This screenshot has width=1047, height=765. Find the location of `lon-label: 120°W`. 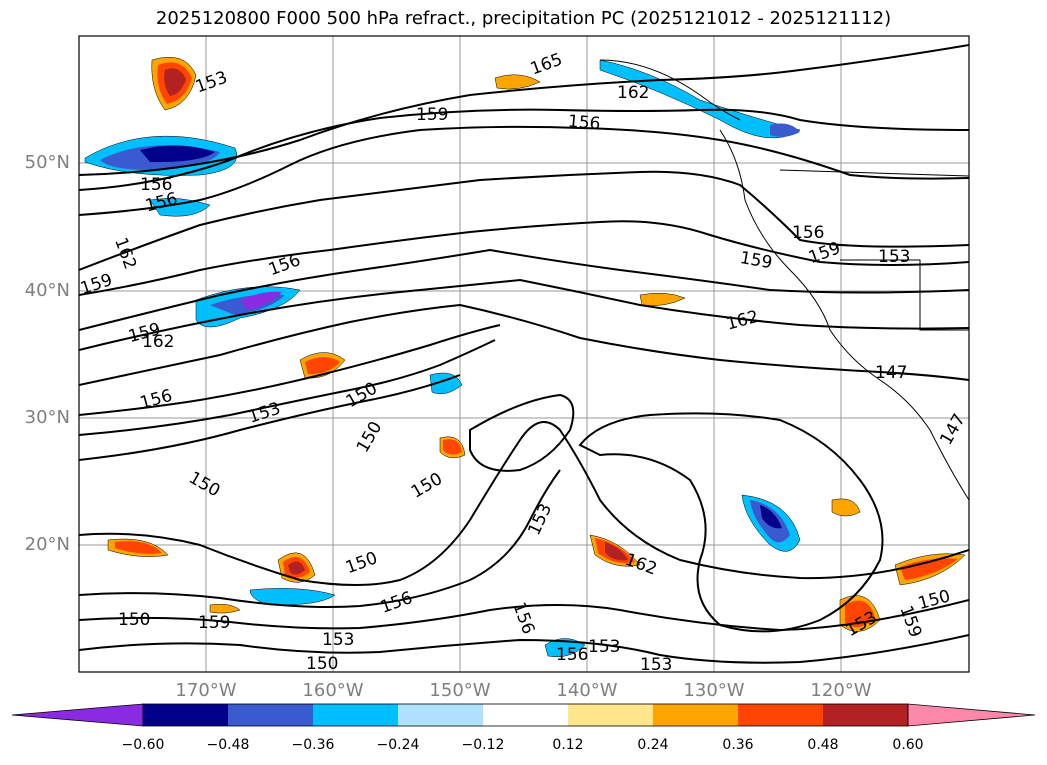

lon-label: 120°W is located at coordinates (841, 690).